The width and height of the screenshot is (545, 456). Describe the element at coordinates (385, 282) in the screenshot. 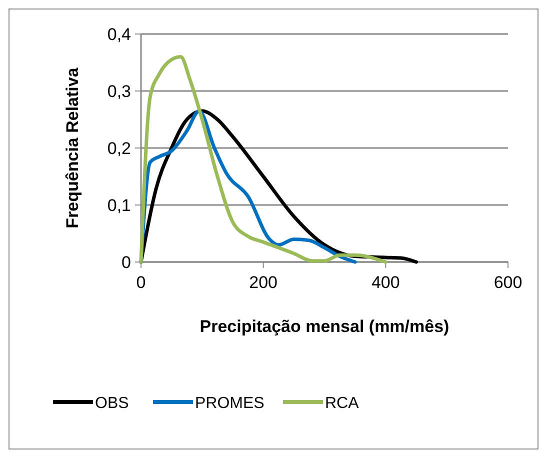

I see `x-tick-label: 400` at that location.